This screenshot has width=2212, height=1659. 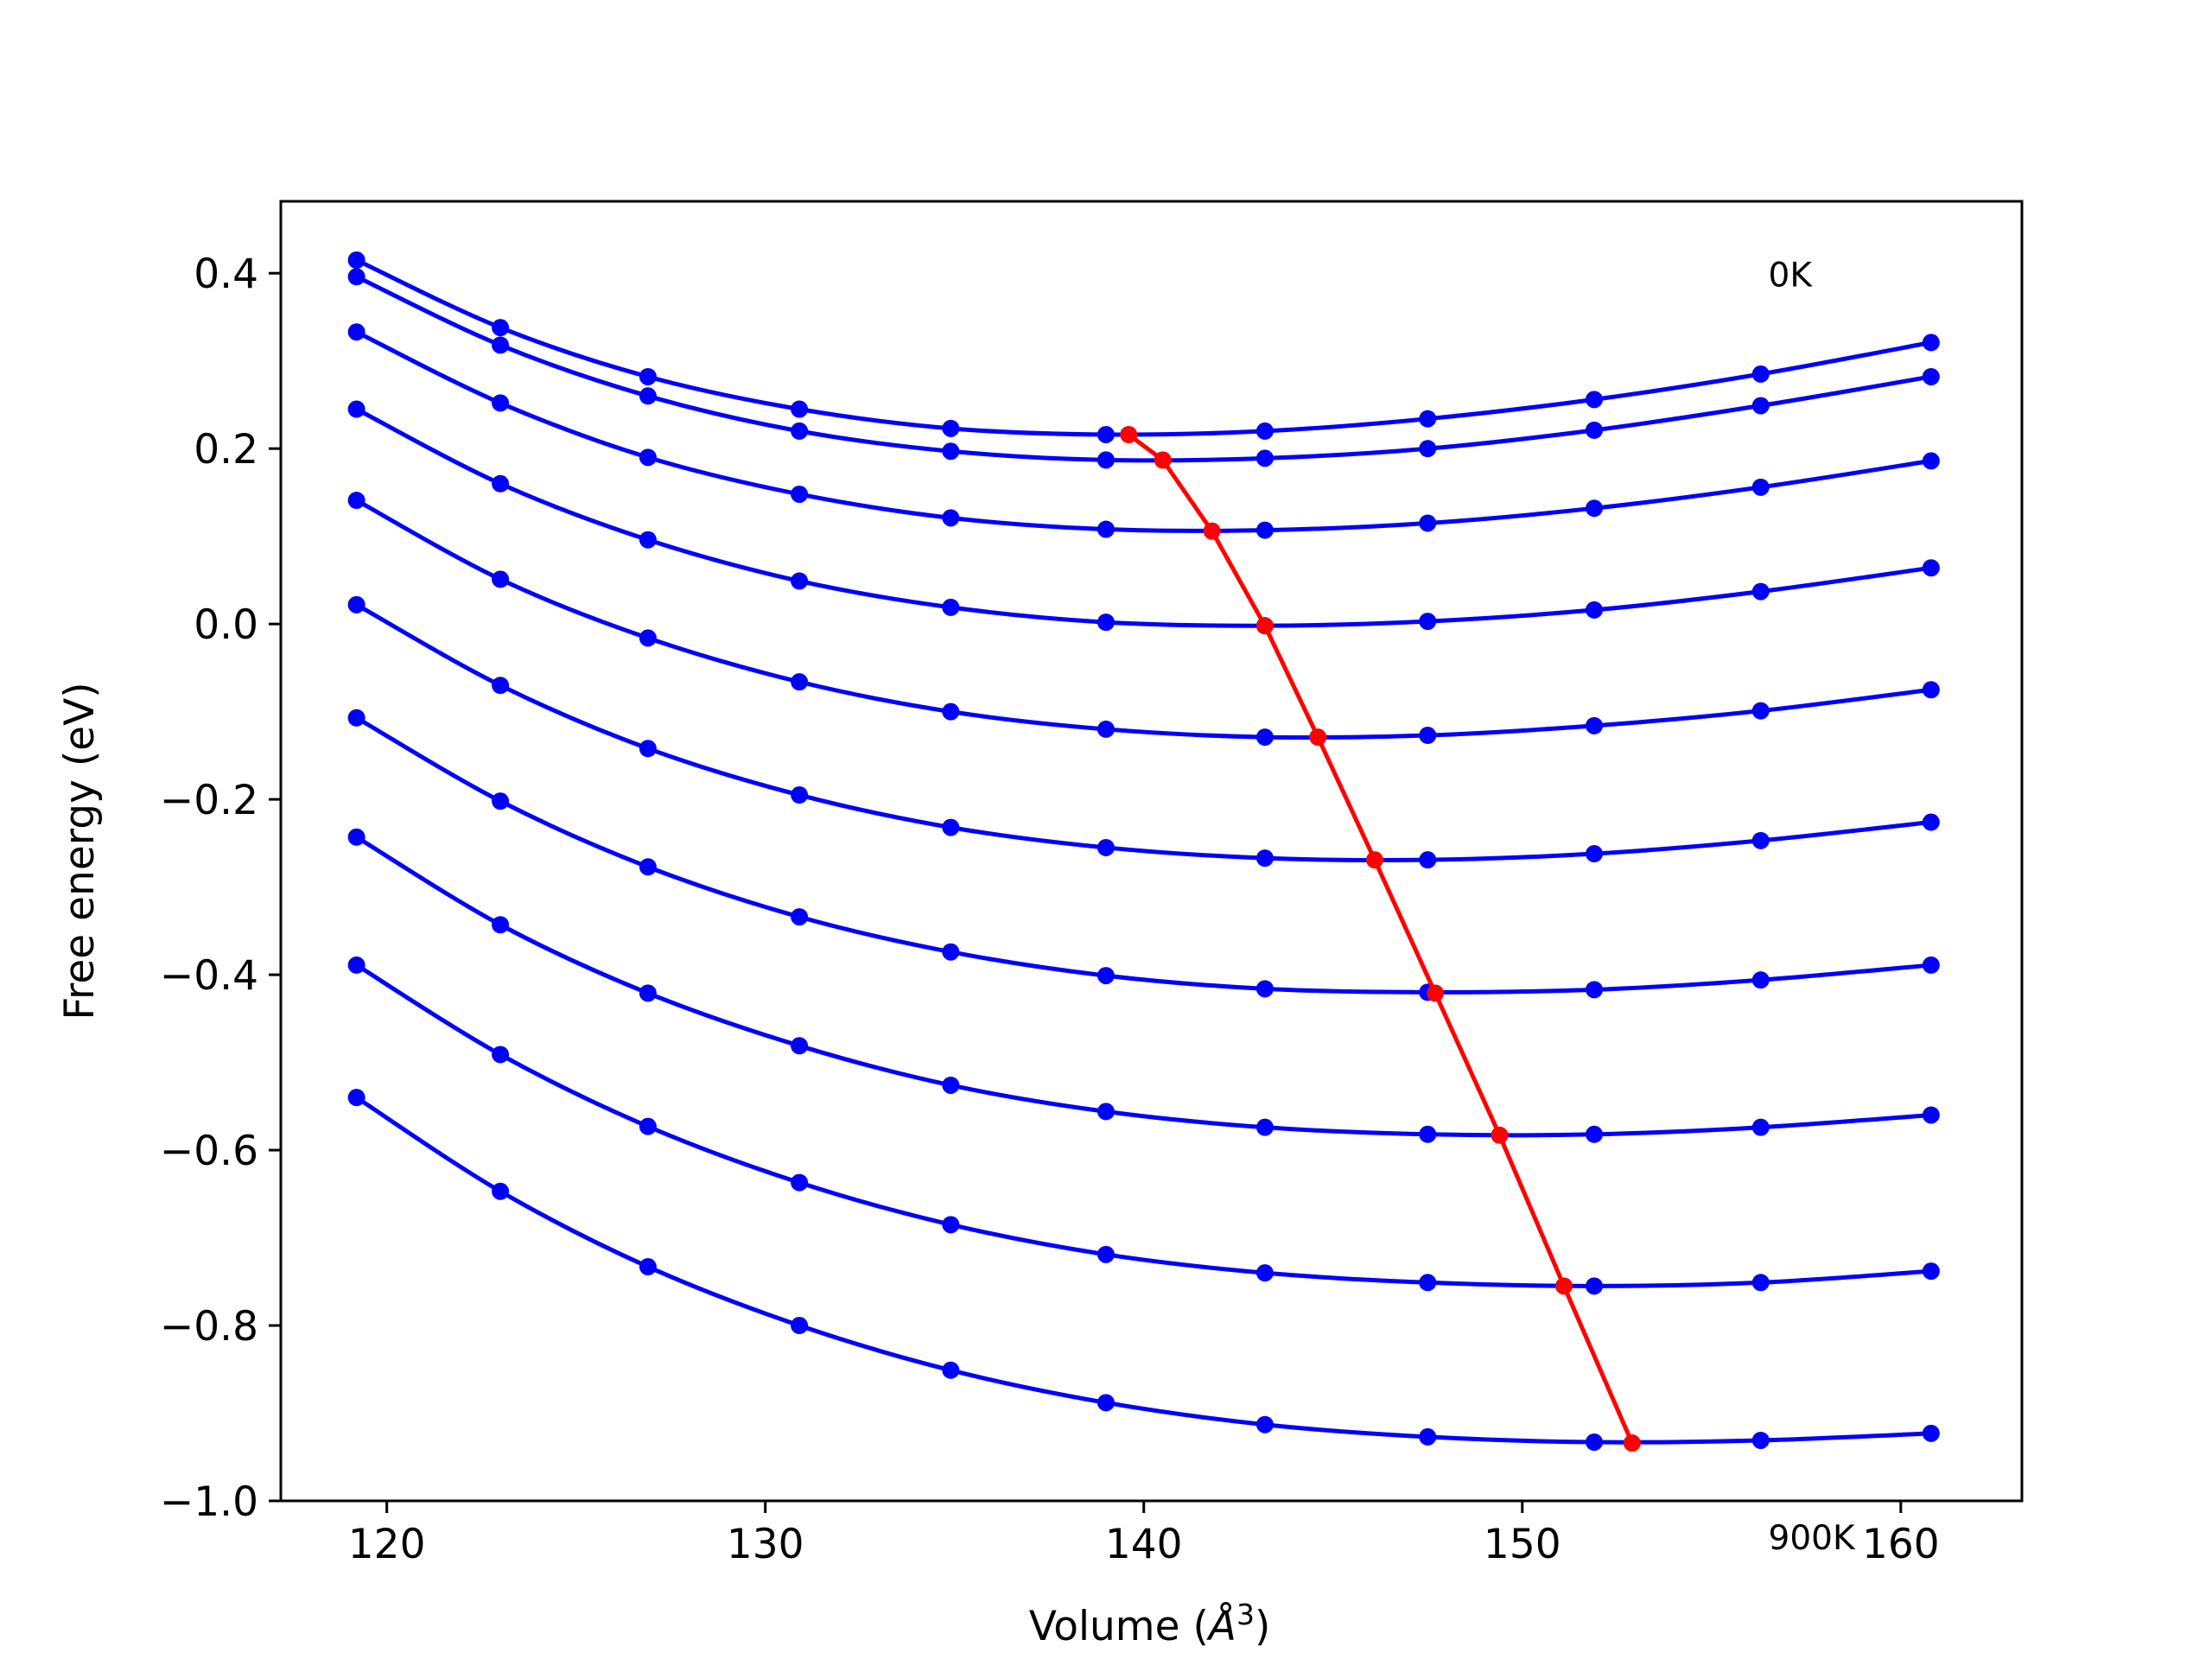 What do you see at coordinates (226, 274) in the screenshot?
I see `y-tick-label-1: 0.4` at bounding box center [226, 274].